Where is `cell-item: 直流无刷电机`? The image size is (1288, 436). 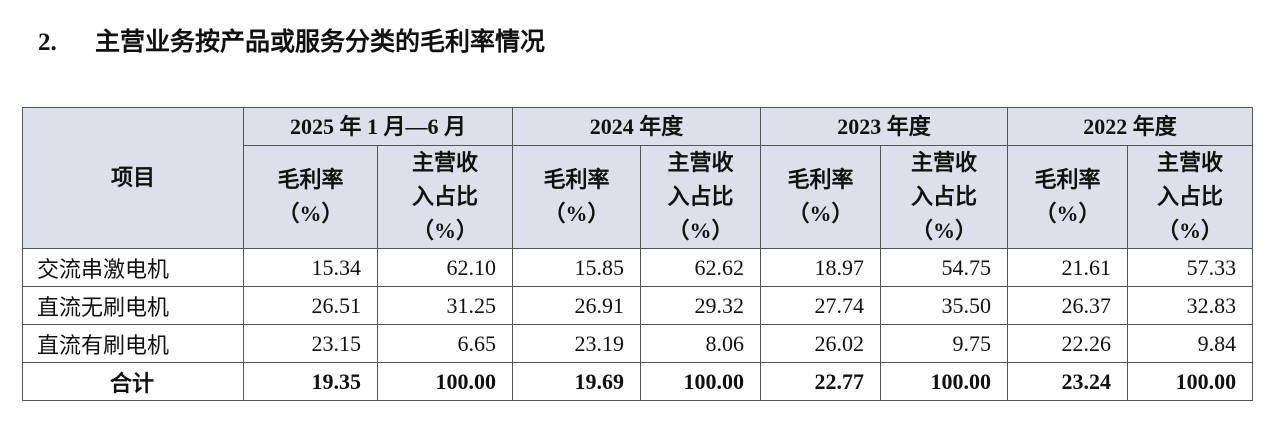 cell-item: 直流无刷电机 is located at coordinates (133, 305).